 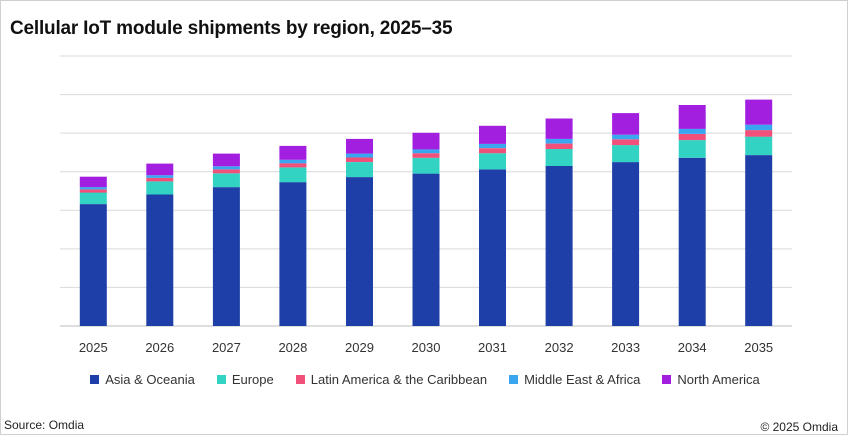 I want to click on bar-segment-2029-europe, so click(x=359, y=170).